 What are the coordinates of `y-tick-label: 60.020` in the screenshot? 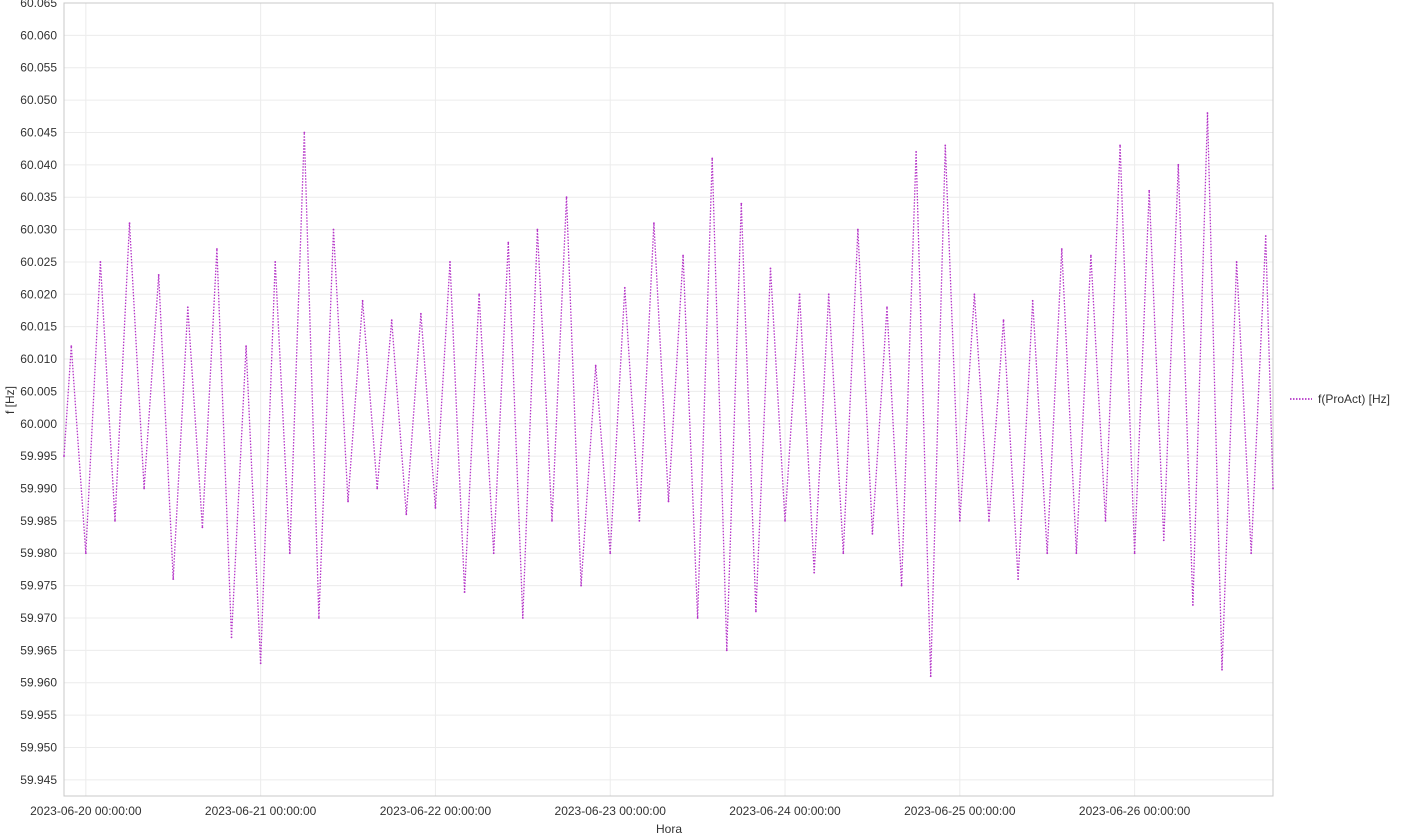 It's located at (38, 294).